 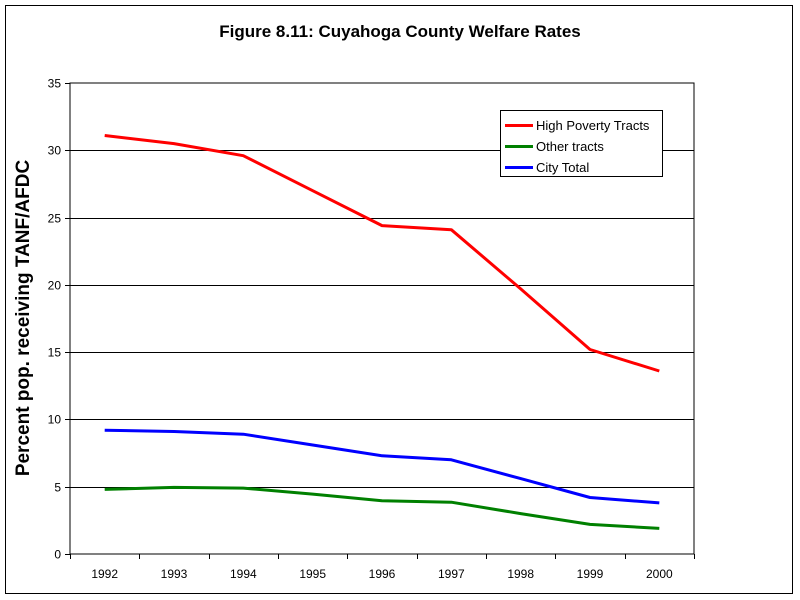 What do you see at coordinates (243, 574) in the screenshot?
I see `x-tick-label: 1994` at bounding box center [243, 574].